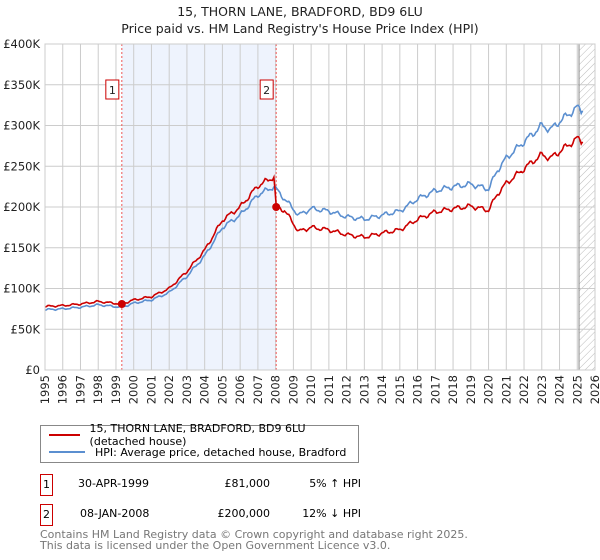 The width and height of the screenshot is (600, 560). I want to click on sale-price: £81,000, so click(247, 483).